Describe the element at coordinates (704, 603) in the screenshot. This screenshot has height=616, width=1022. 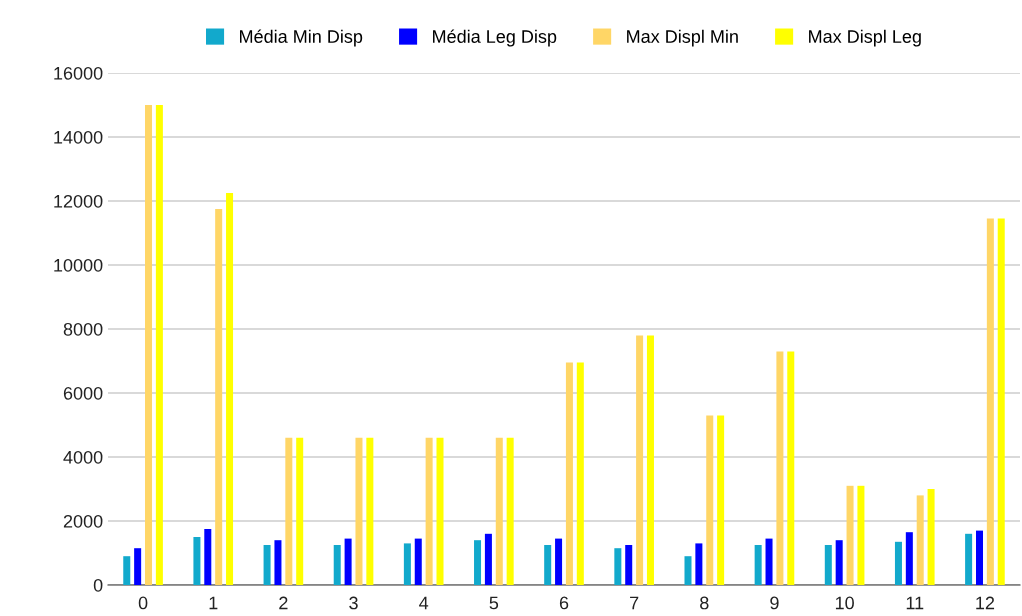
I see `x-tick-label: 8` at that location.